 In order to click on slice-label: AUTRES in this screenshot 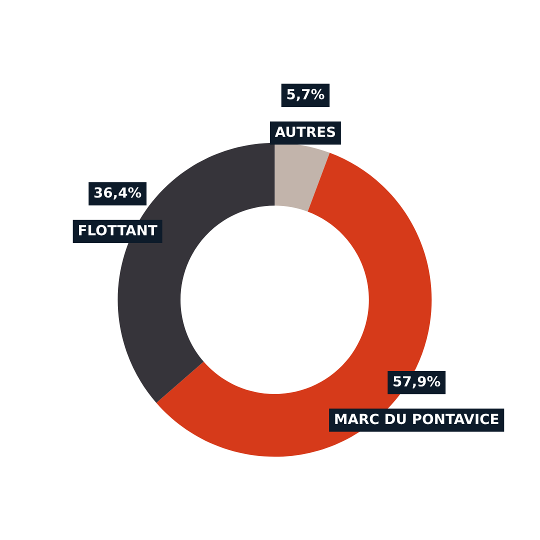, I will do `click(305, 132)`.